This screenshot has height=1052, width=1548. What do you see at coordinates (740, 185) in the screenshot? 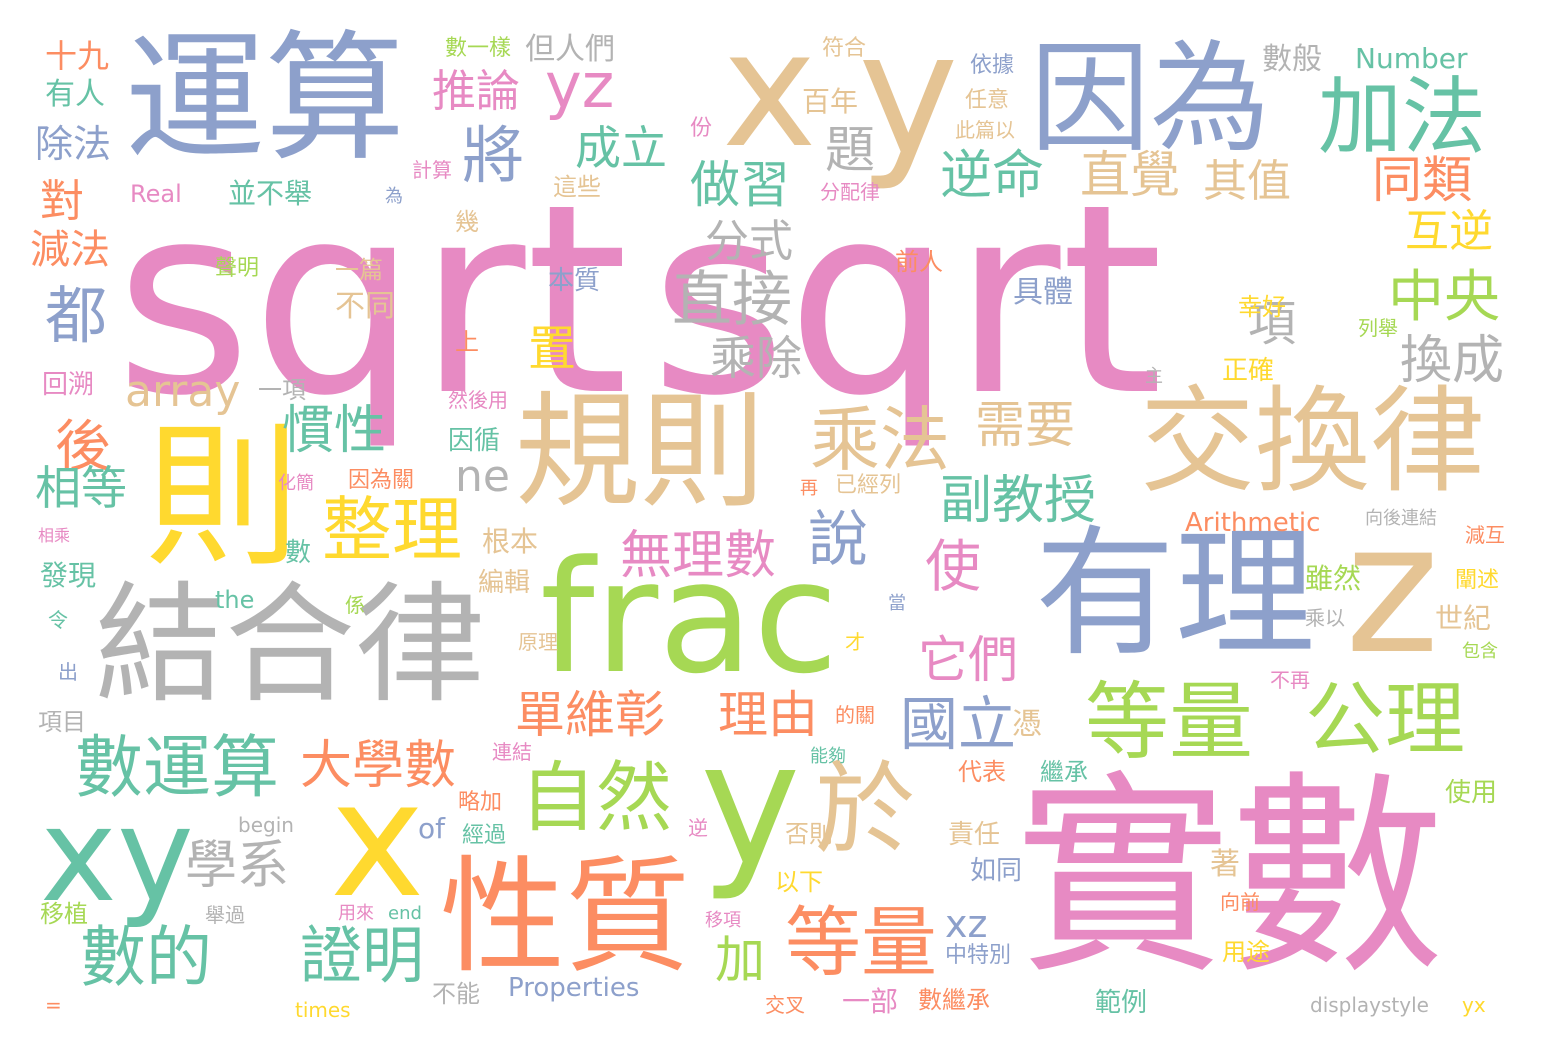
I see `word-zuoxi: 做習` at bounding box center [740, 185].